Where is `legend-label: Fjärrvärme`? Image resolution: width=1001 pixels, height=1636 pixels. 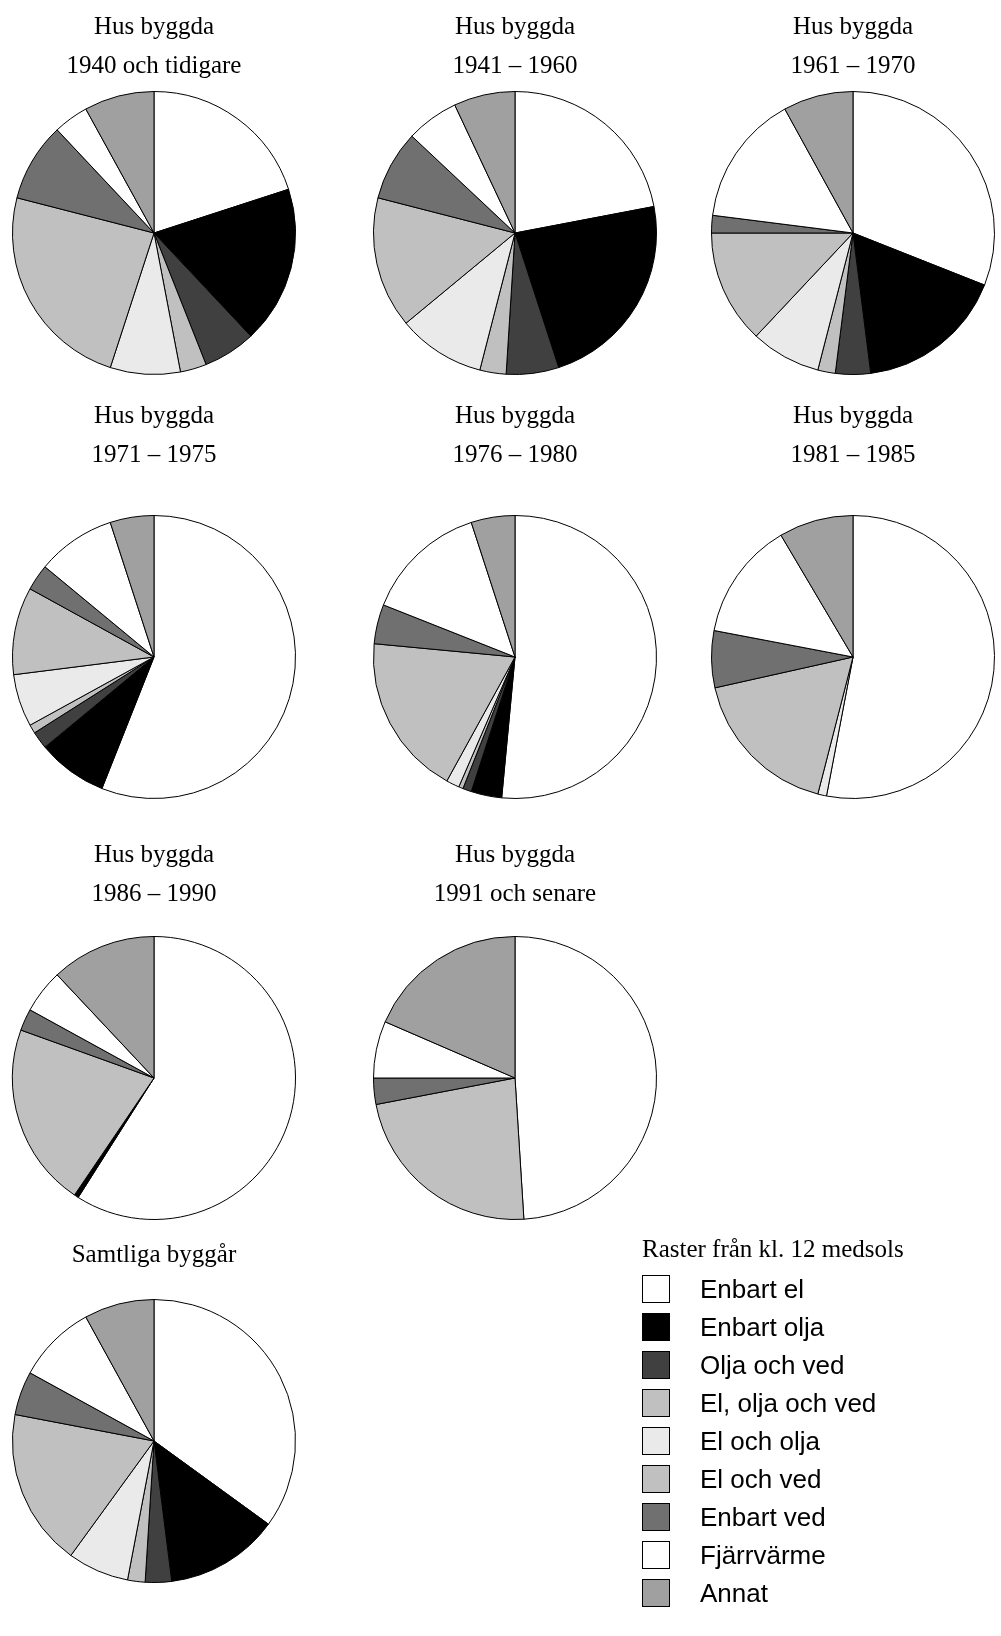 legend-label: Fjärrvärme is located at coordinates (763, 1555).